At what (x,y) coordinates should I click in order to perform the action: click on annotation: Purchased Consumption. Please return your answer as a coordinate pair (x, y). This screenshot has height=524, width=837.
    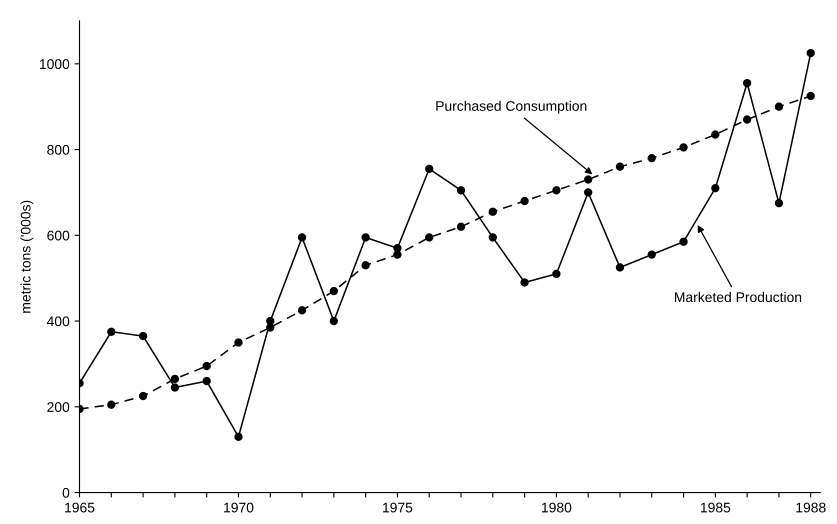
    Looking at the image, I should click on (511, 107).